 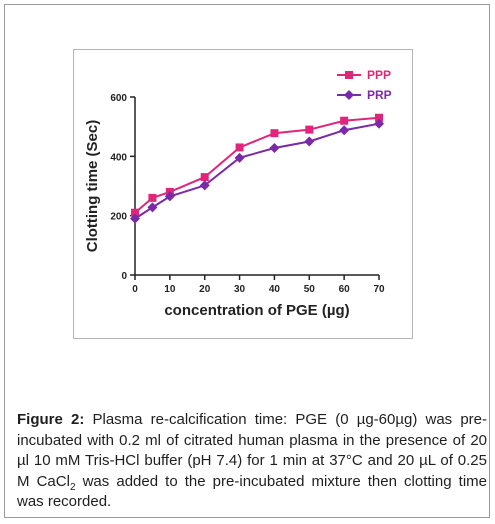 What do you see at coordinates (92, 186) in the screenshot?
I see `y-axis-title: Clotting time (Sec)` at bounding box center [92, 186].